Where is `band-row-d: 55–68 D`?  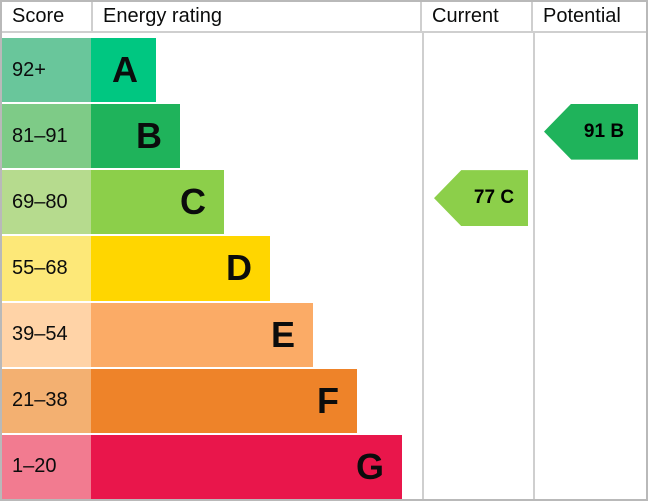 band-row-d: 55–68 D is located at coordinates (212, 268).